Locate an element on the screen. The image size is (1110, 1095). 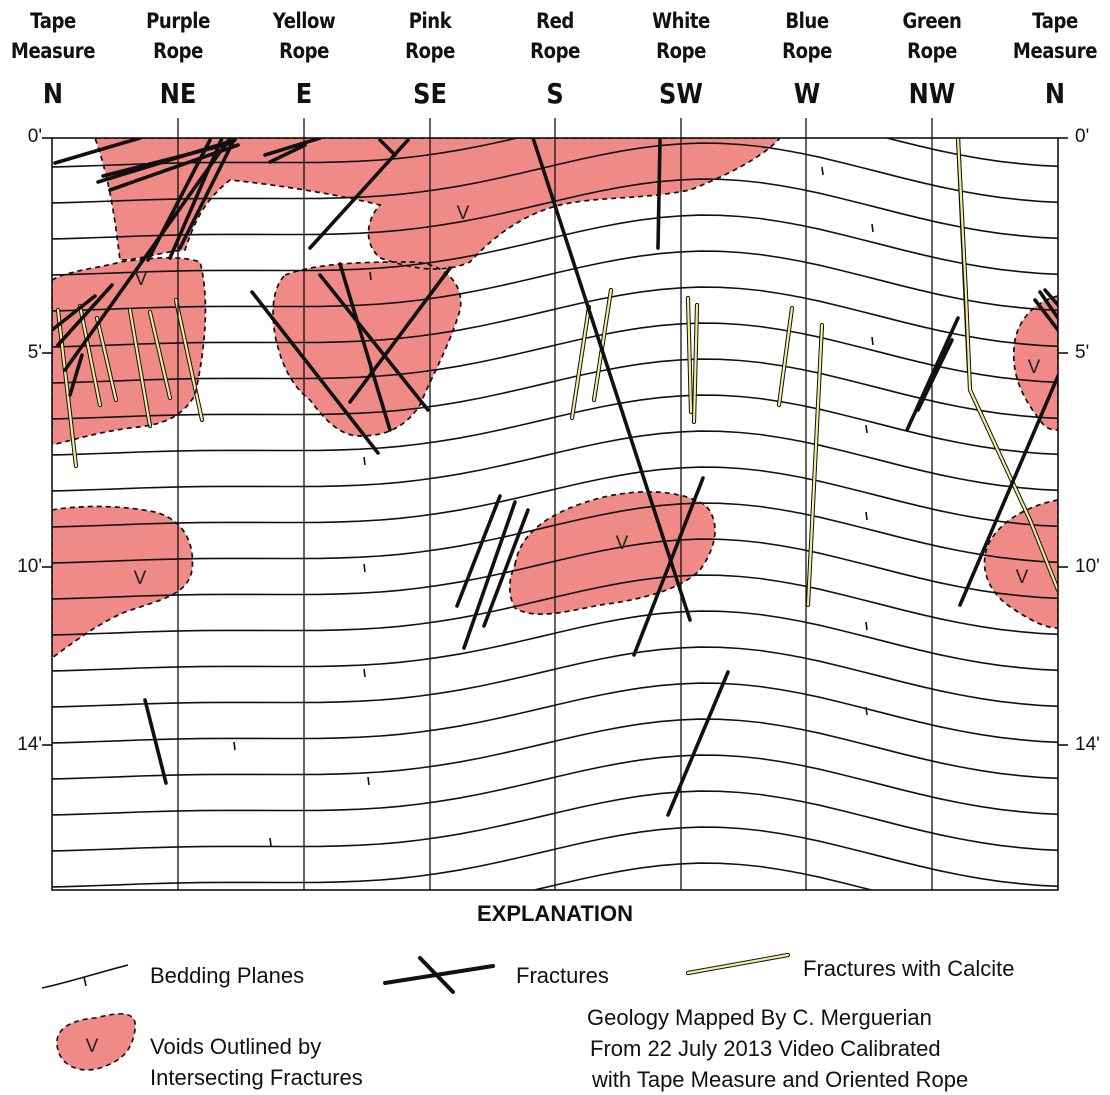
legend-label-voids: Voids Outlined by Intersecting Fractures is located at coordinates (256, 1062).